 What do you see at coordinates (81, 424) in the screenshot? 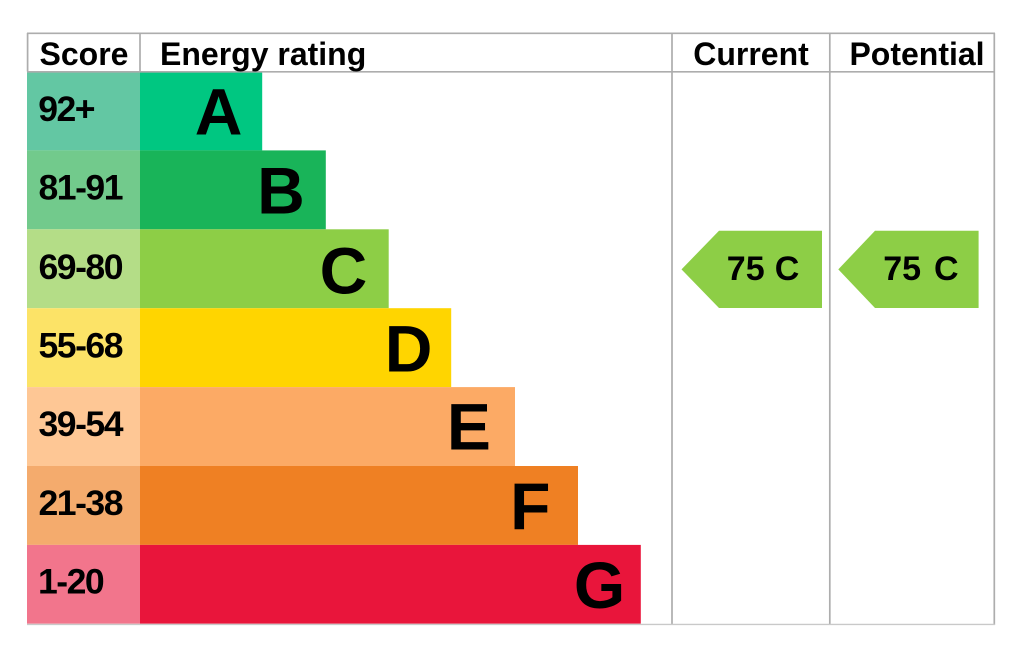
I see `svg-text: 39-54` at bounding box center [81, 424].